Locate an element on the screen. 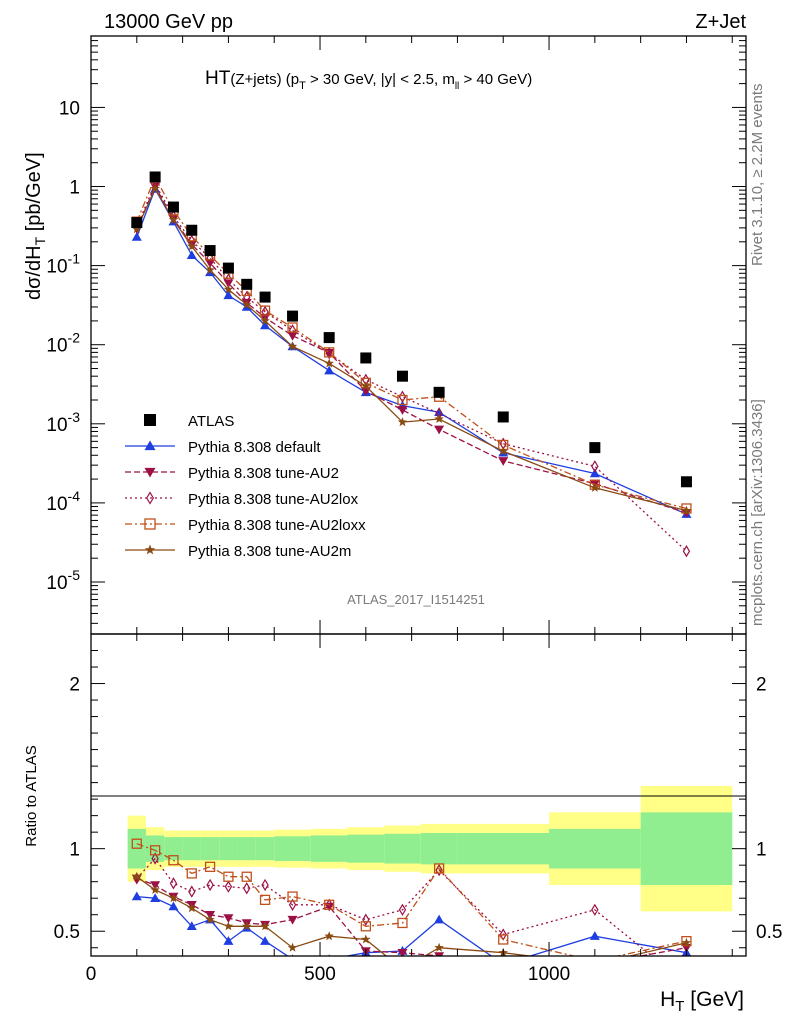 The width and height of the screenshot is (786, 1024). y-tick-label: 1 is located at coordinates (74, 188).